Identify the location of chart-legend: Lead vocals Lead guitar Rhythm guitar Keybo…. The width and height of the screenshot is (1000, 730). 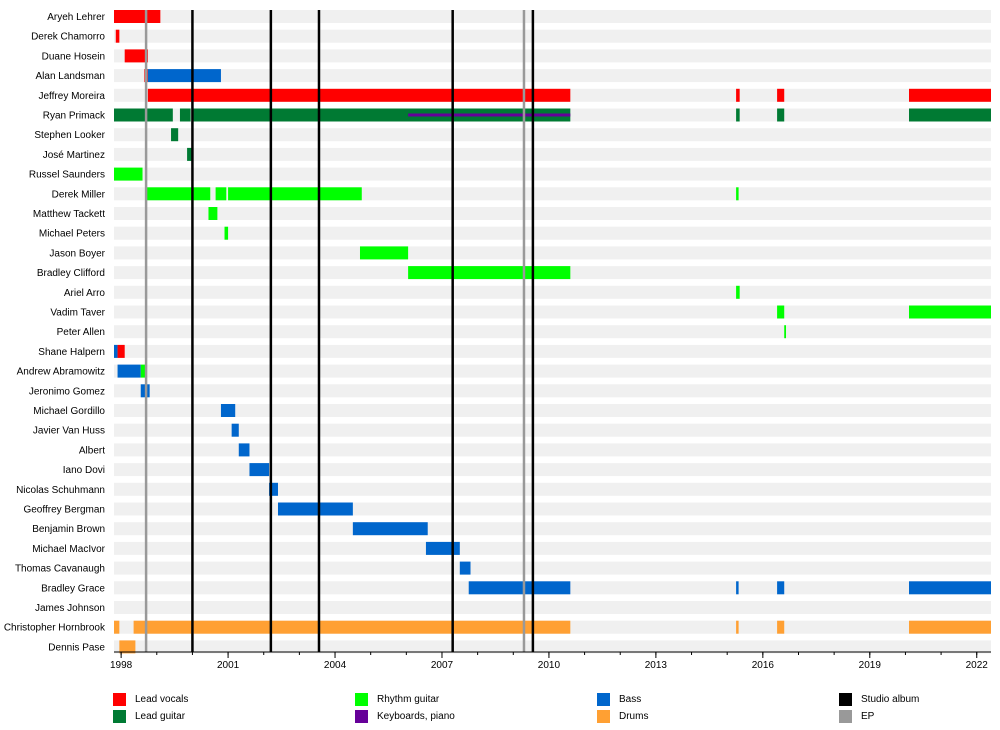
(500, 708).